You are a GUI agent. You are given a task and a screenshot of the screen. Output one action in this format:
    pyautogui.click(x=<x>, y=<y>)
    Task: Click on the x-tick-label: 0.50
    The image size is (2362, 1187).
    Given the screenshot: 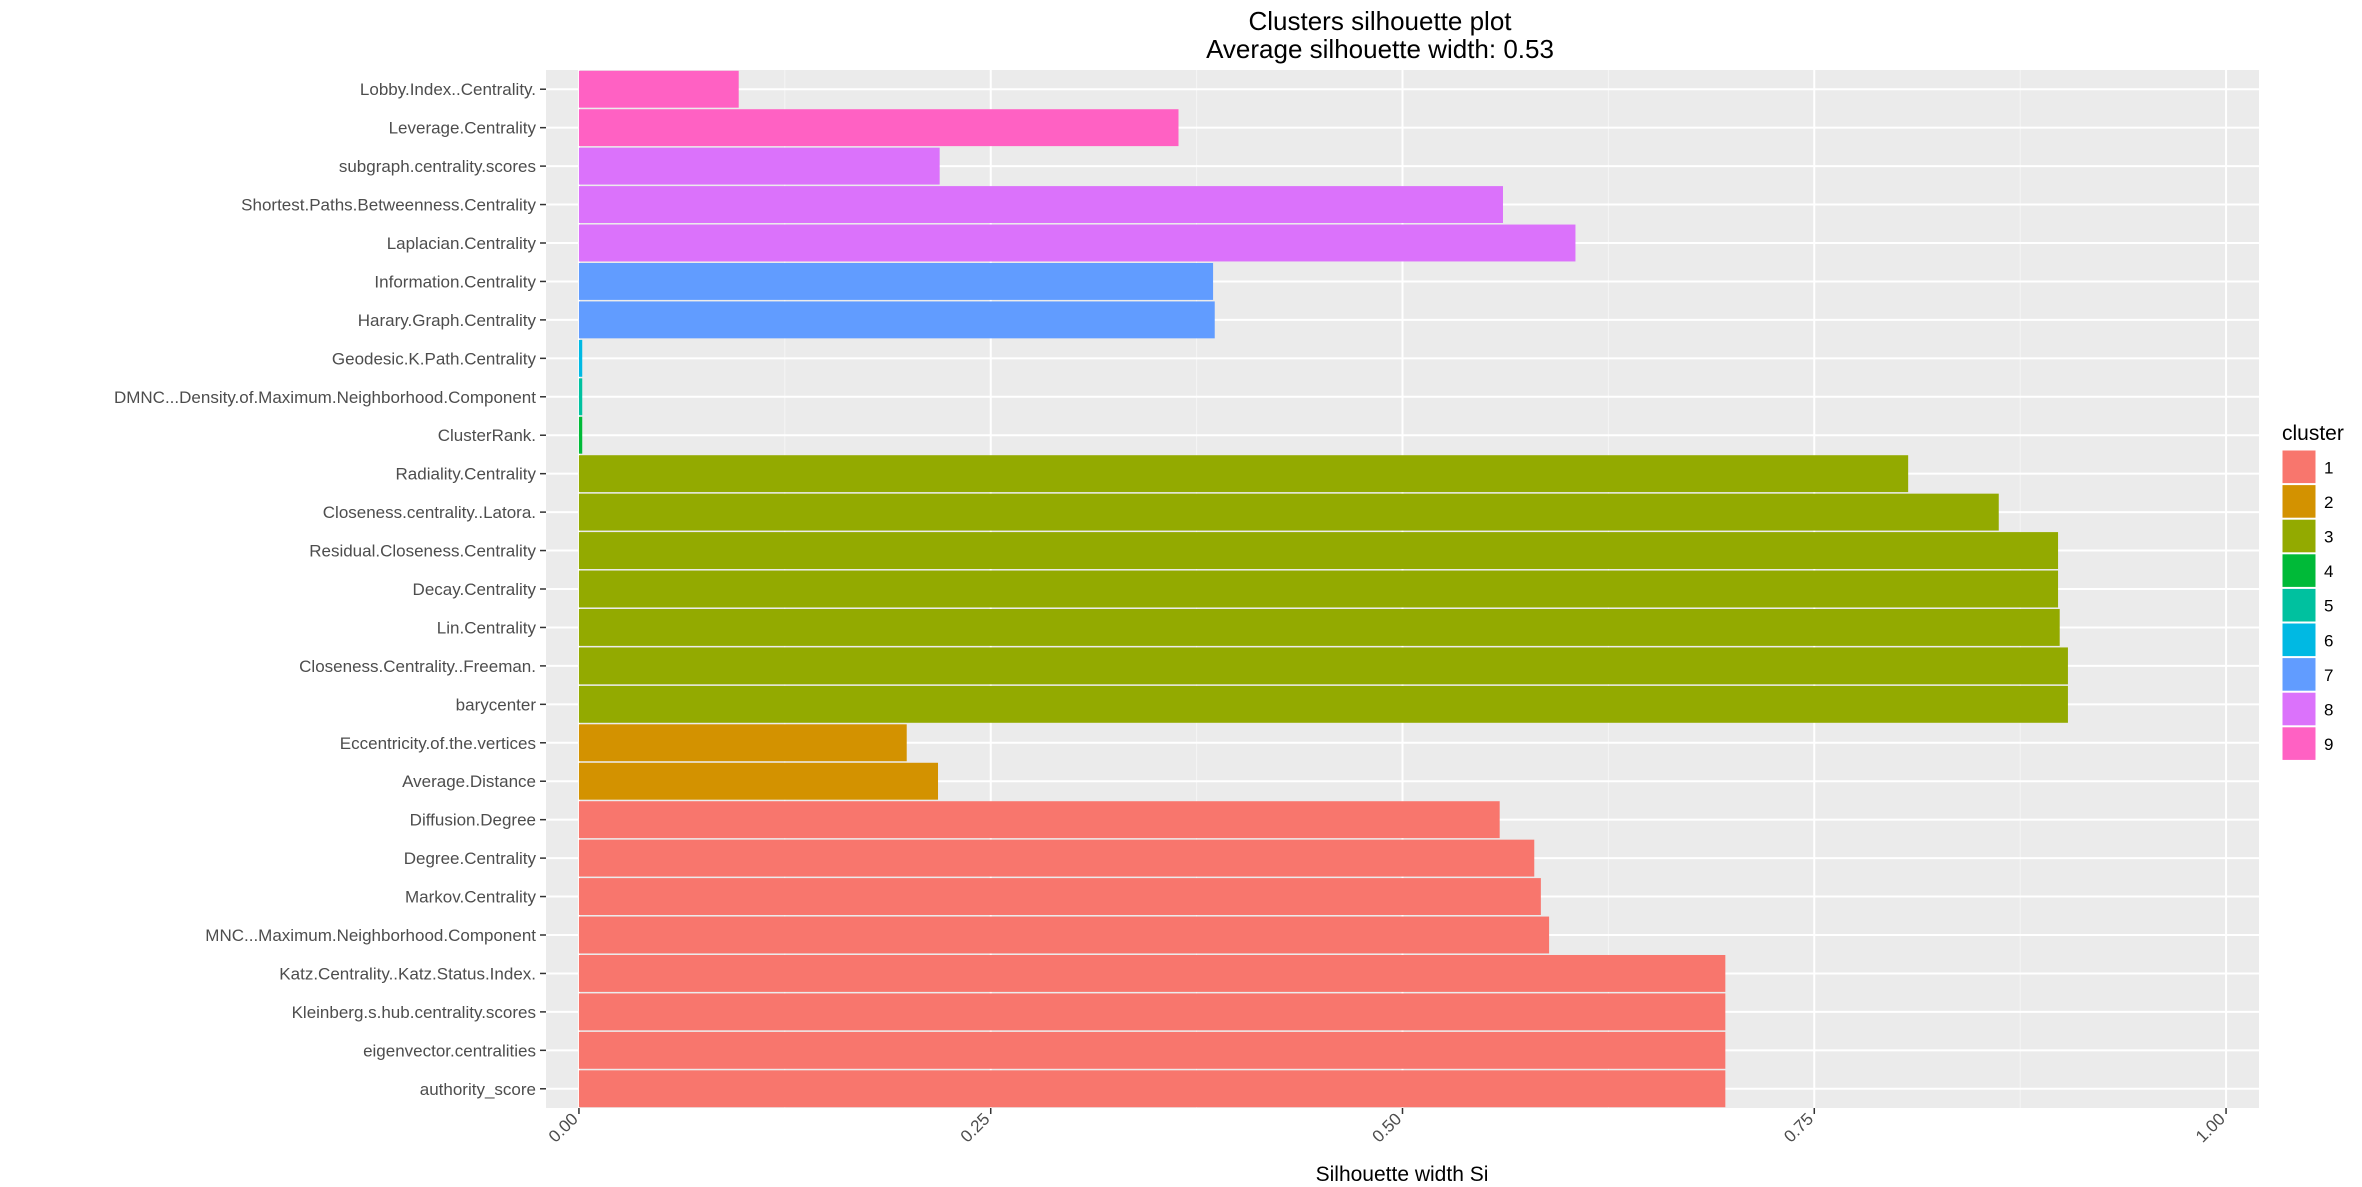 What is the action you would take?
    pyautogui.click(x=1386, y=1127)
    